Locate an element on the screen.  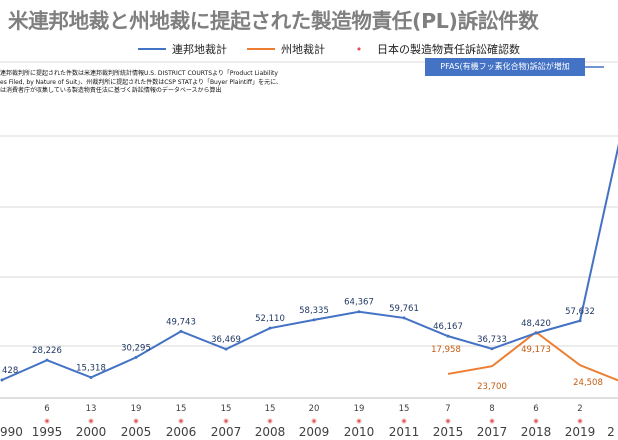
x-tick-label: 2007 is located at coordinates (226, 432).